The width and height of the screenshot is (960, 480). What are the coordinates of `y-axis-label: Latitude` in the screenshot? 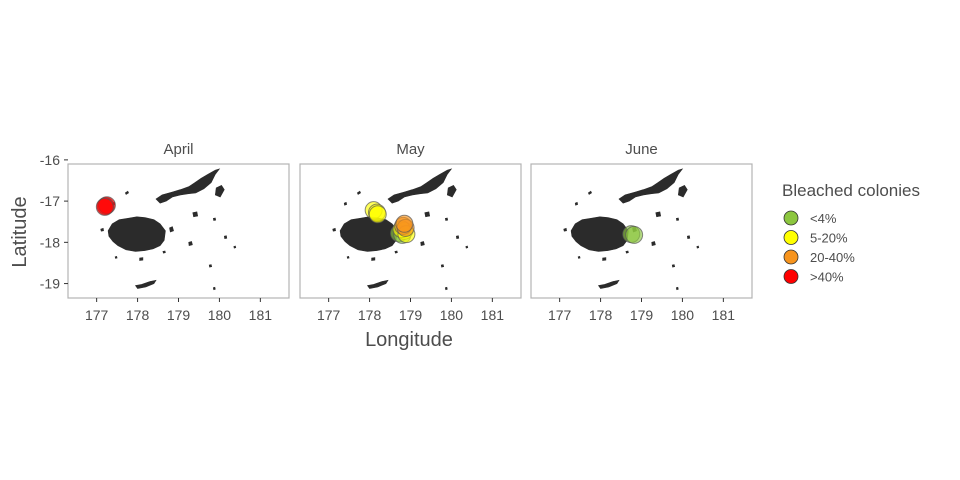 It's located at (20, 231).